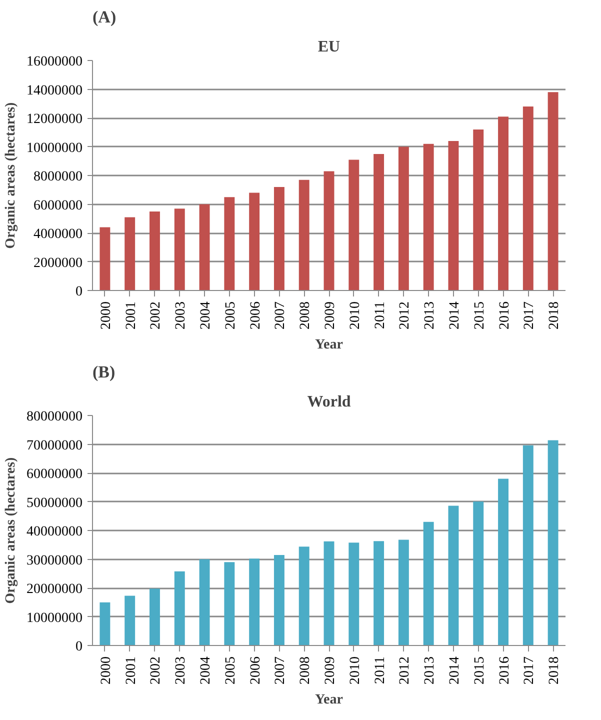 This screenshot has height=720, width=601. I want to click on y-tick-label: 8000000, so click(58, 177).